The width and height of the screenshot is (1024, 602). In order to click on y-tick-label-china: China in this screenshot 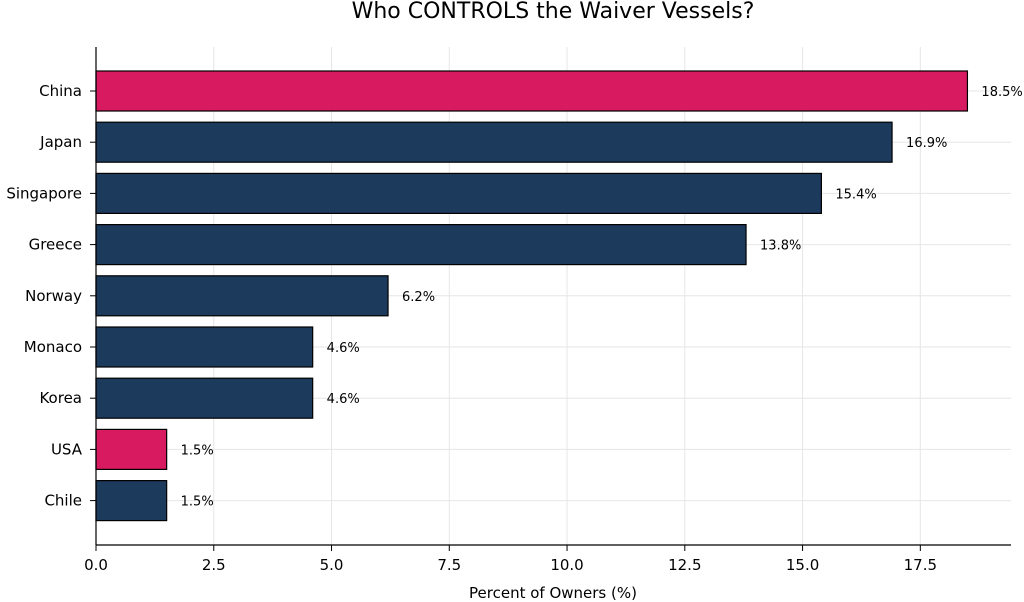, I will do `click(60, 91)`.